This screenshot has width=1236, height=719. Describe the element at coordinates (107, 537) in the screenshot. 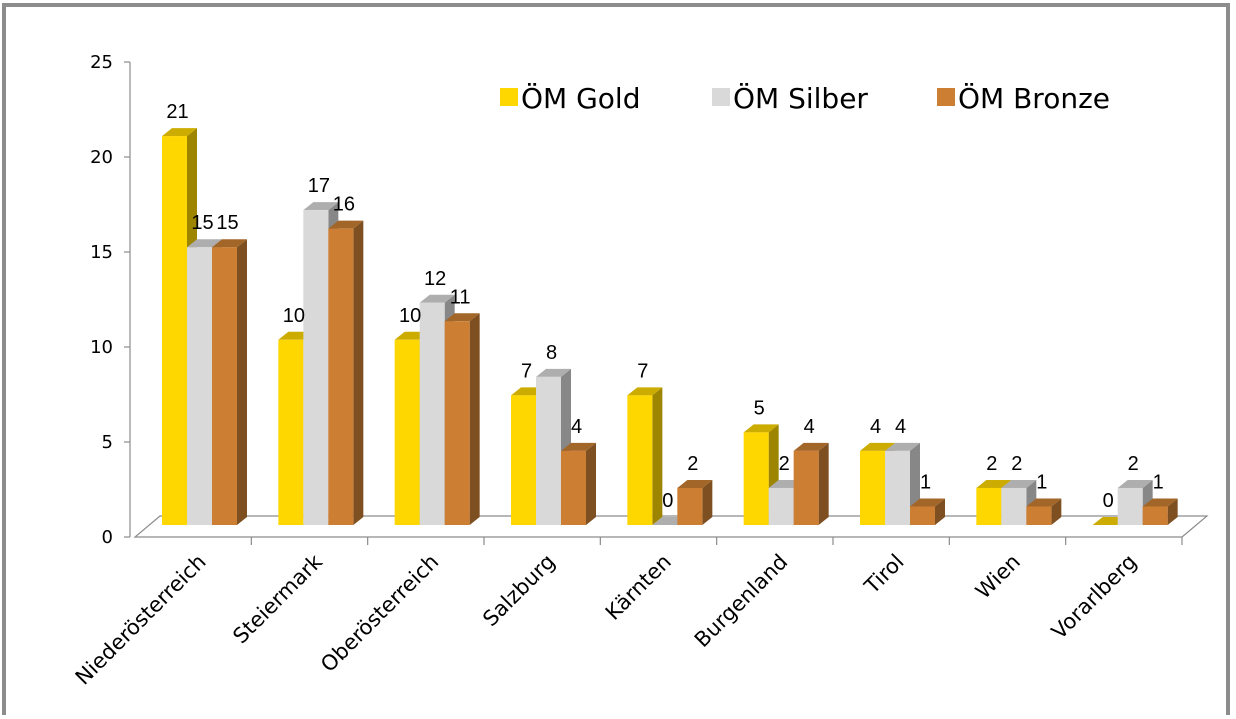

I see `y-tick-label: 0` at that location.